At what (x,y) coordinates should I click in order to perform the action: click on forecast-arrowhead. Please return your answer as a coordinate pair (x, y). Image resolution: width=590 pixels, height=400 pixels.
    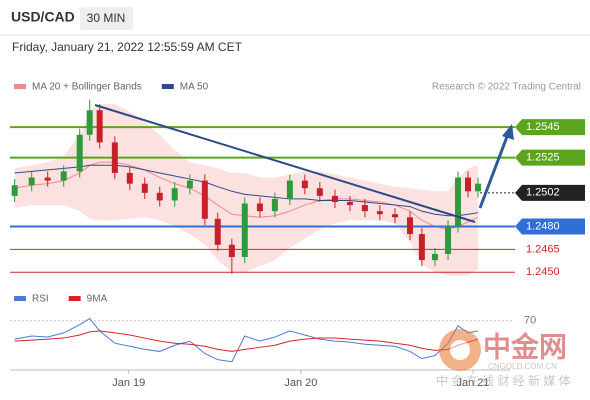
    Looking at the image, I should click on (508, 132).